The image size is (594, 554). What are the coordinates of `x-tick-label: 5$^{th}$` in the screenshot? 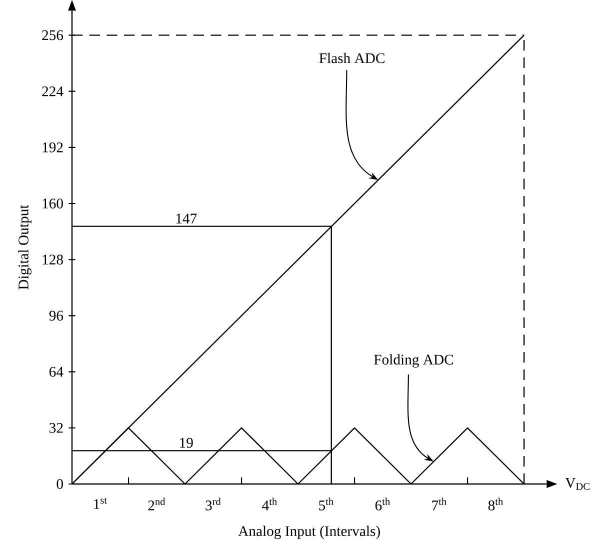 It's located at (326, 504).